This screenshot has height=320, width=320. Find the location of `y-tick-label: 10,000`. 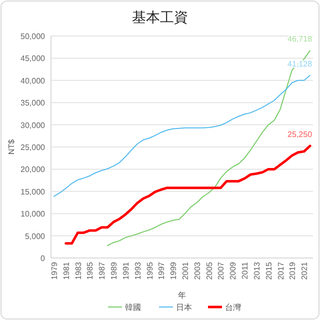

y-tick-label: 10,000 is located at coordinates (33, 214).